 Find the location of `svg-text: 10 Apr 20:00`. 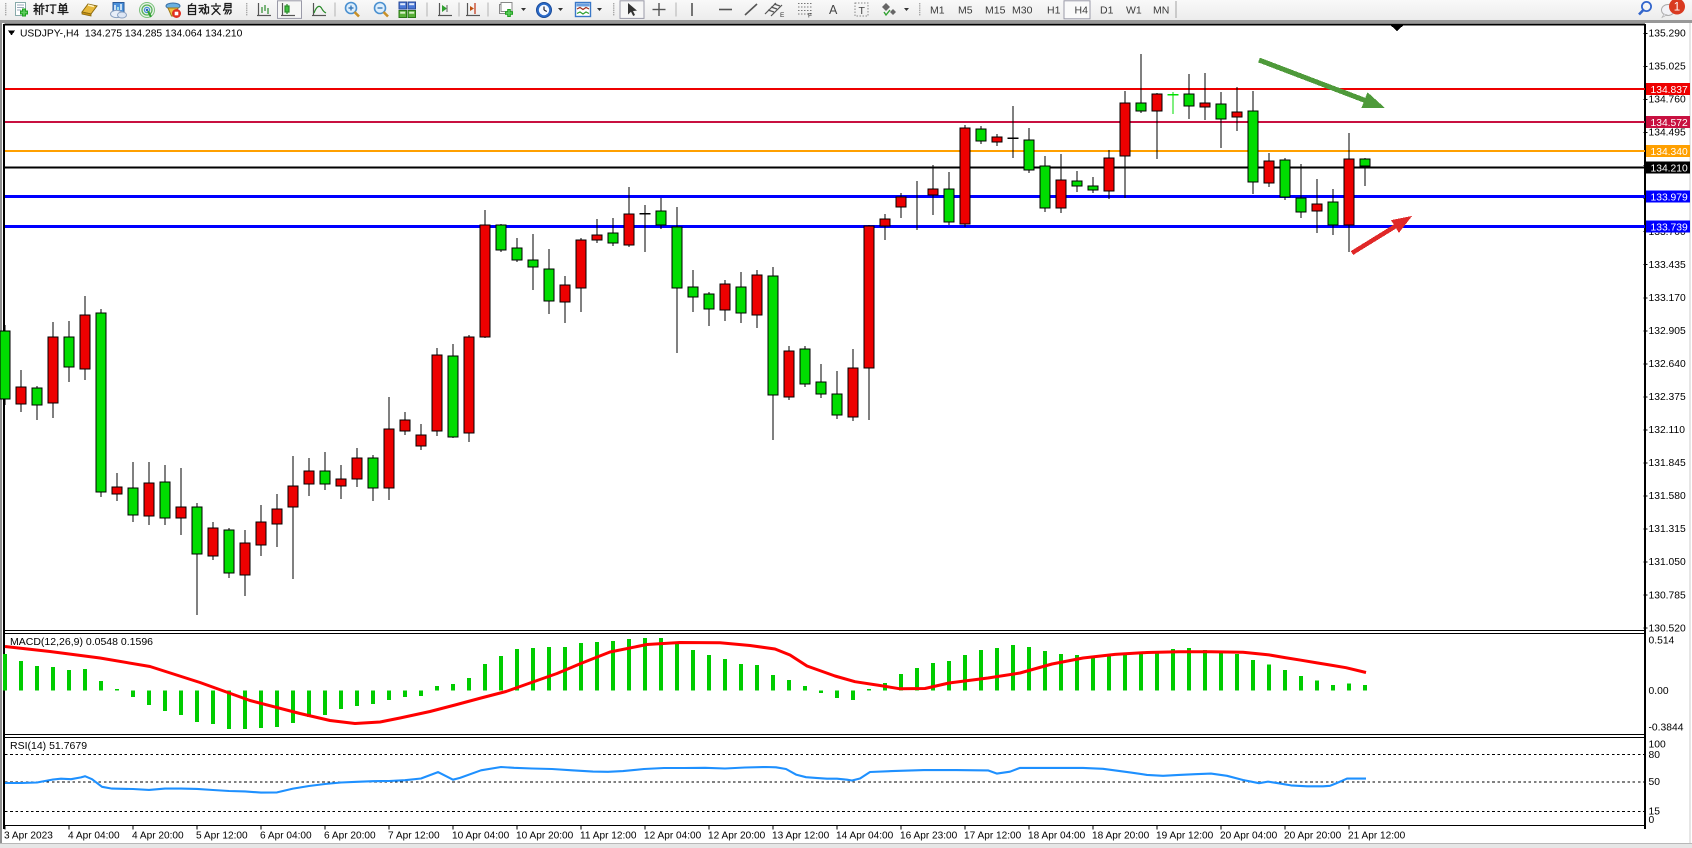

svg-text: 10 Apr 20:00 is located at coordinates (545, 836).